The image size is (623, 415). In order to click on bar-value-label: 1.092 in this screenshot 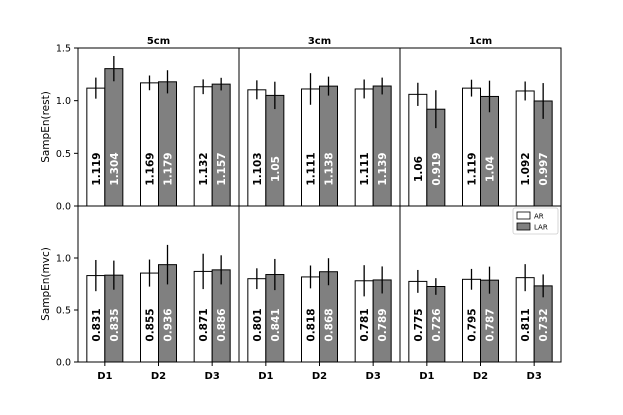, I will do `click(526, 168)`.